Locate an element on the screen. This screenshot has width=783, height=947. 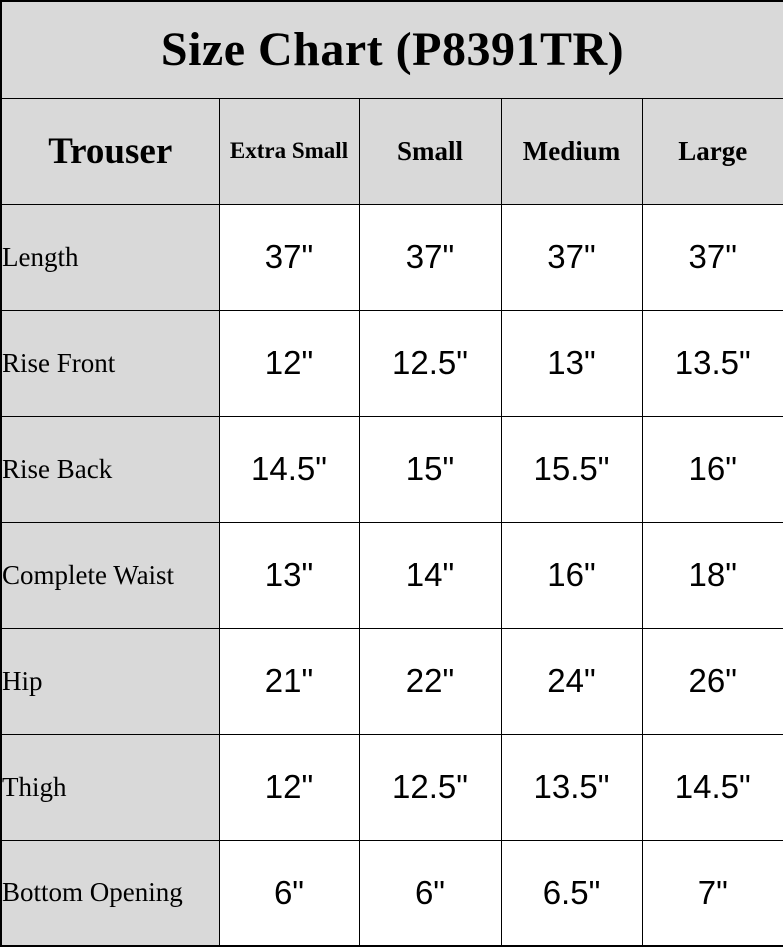
table-row: Thigh 12" 12.5" 13.5" 14.5" is located at coordinates (391, 787).